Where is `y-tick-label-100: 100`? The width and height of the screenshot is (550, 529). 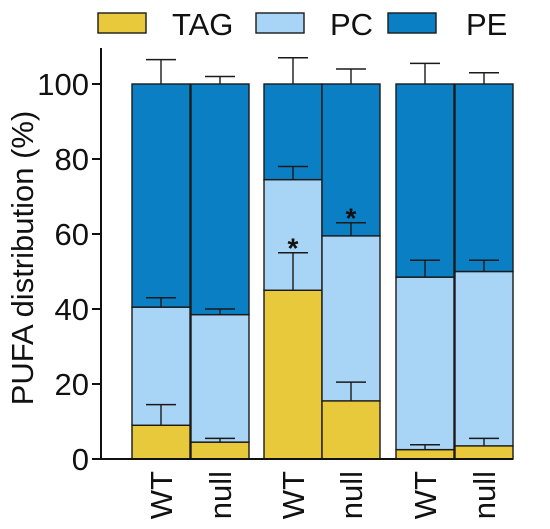 y-tick-label-100: 100 is located at coordinates (63, 84).